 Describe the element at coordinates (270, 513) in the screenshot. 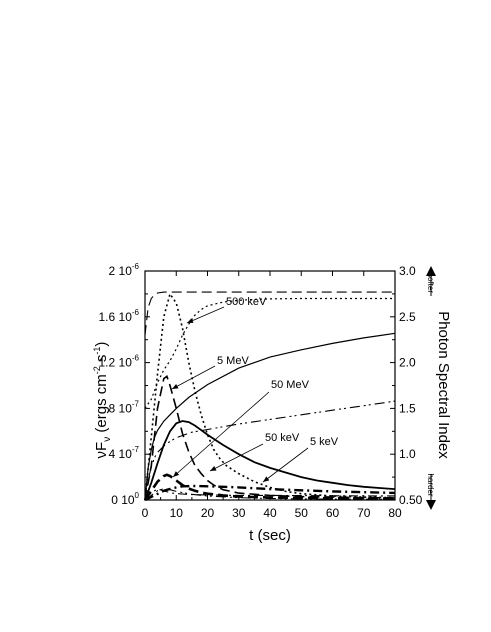

I see `x-tick-label: 40` at that location.